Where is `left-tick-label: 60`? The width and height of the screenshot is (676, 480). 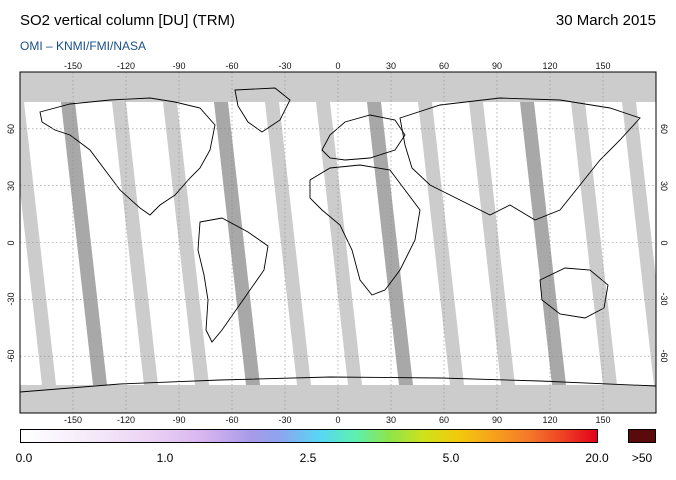
left-tick-label: 60 is located at coordinates (11, 128).